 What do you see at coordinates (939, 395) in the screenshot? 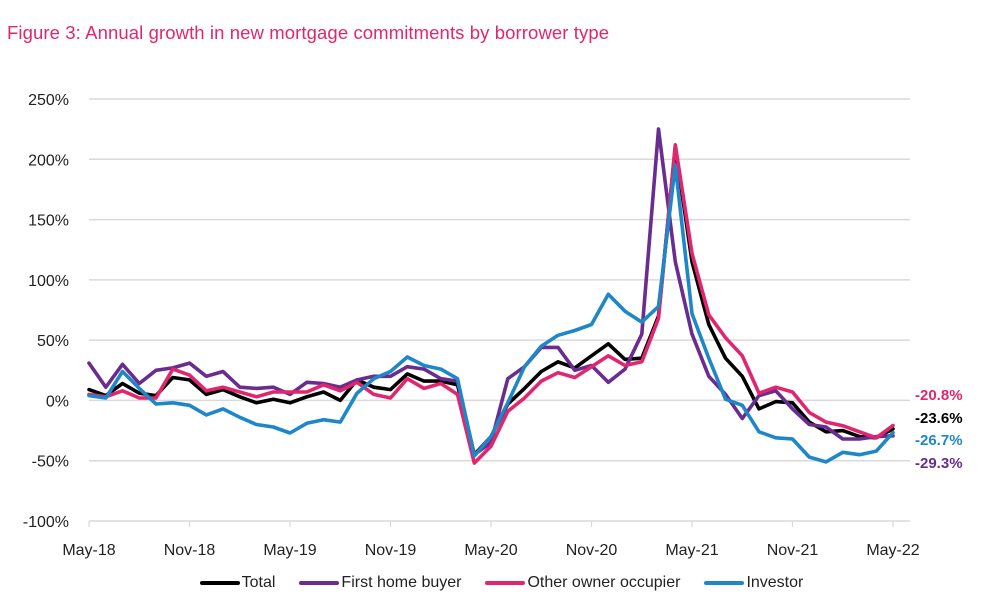
I see `end-label-other-owner-occupier: -20.8%` at bounding box center [939, 395].